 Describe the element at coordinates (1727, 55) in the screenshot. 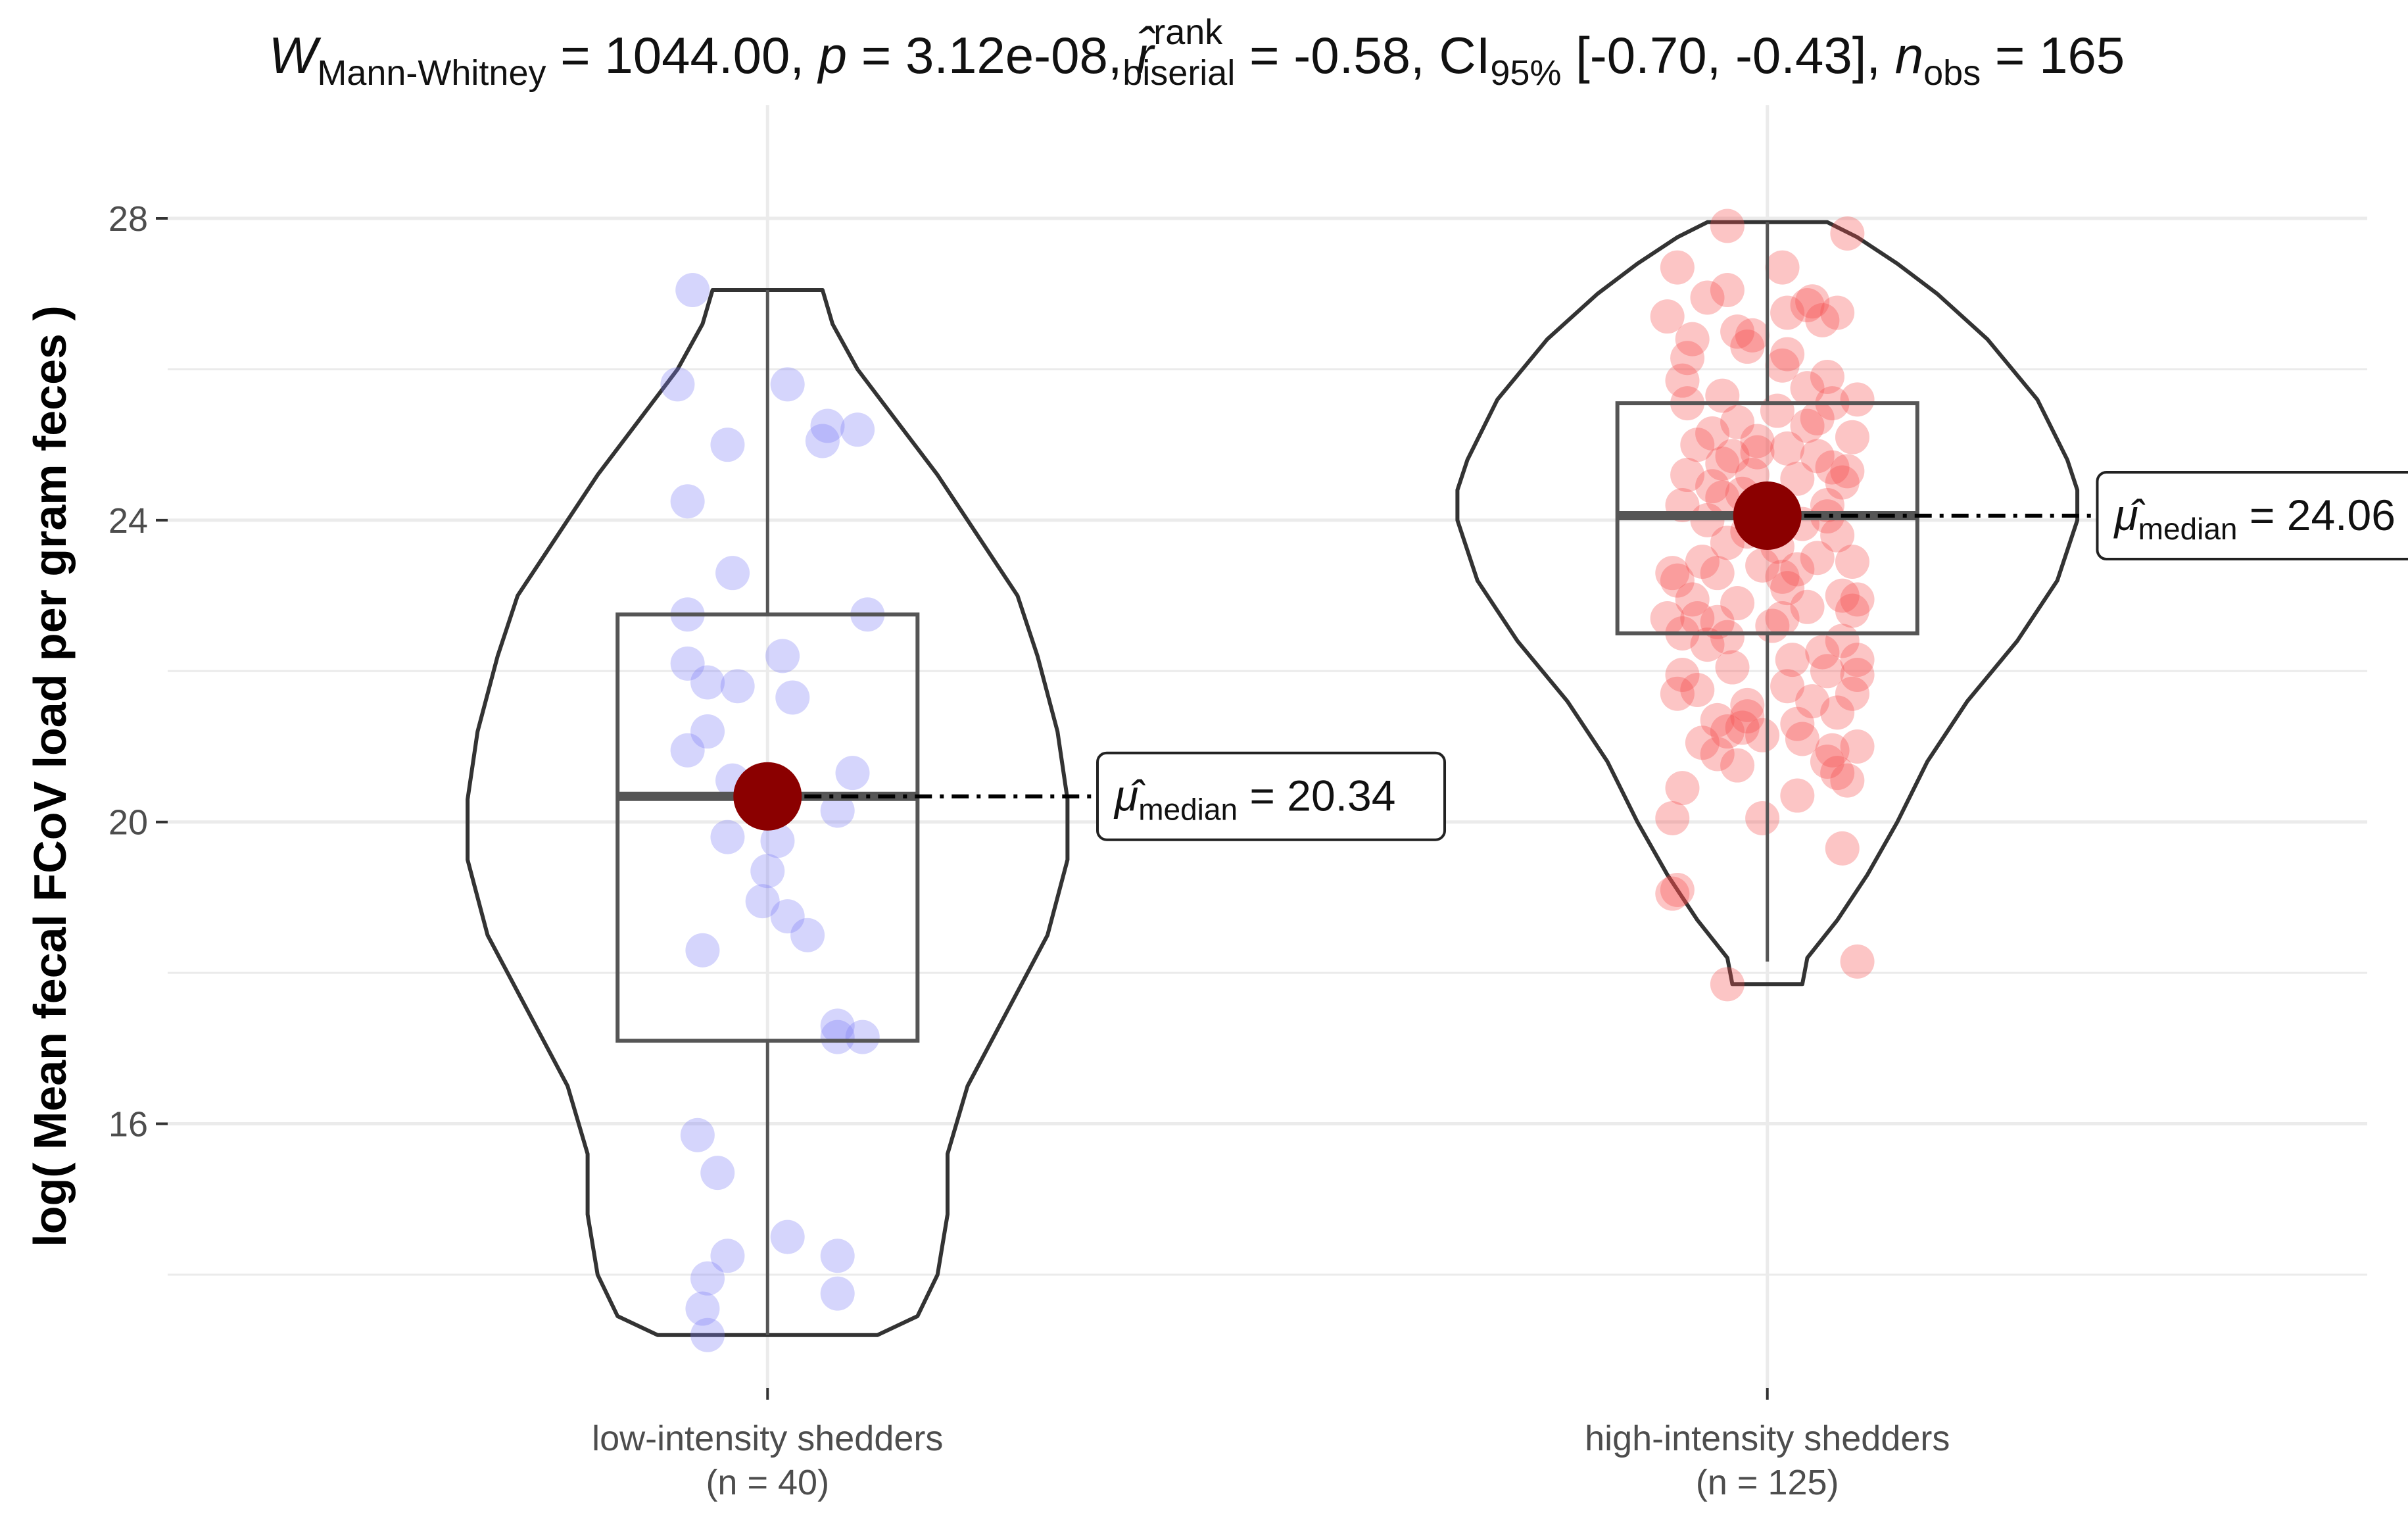

I see `title-ci-value: [-0.70, -0.43],` at that location.